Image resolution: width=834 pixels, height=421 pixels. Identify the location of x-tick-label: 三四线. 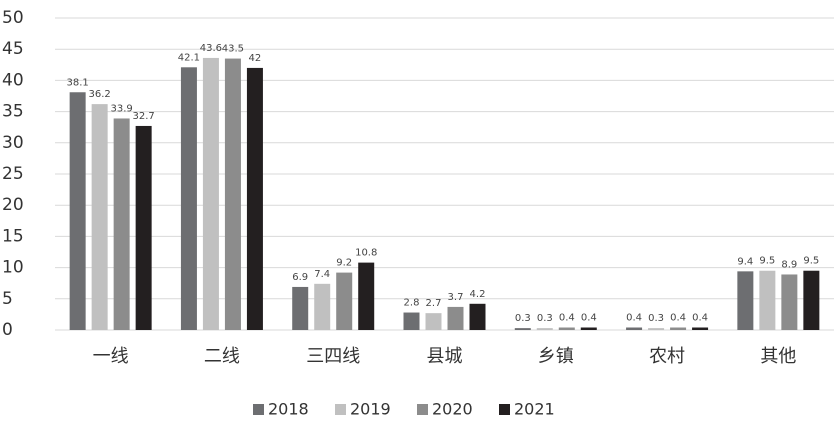
(333, 356).